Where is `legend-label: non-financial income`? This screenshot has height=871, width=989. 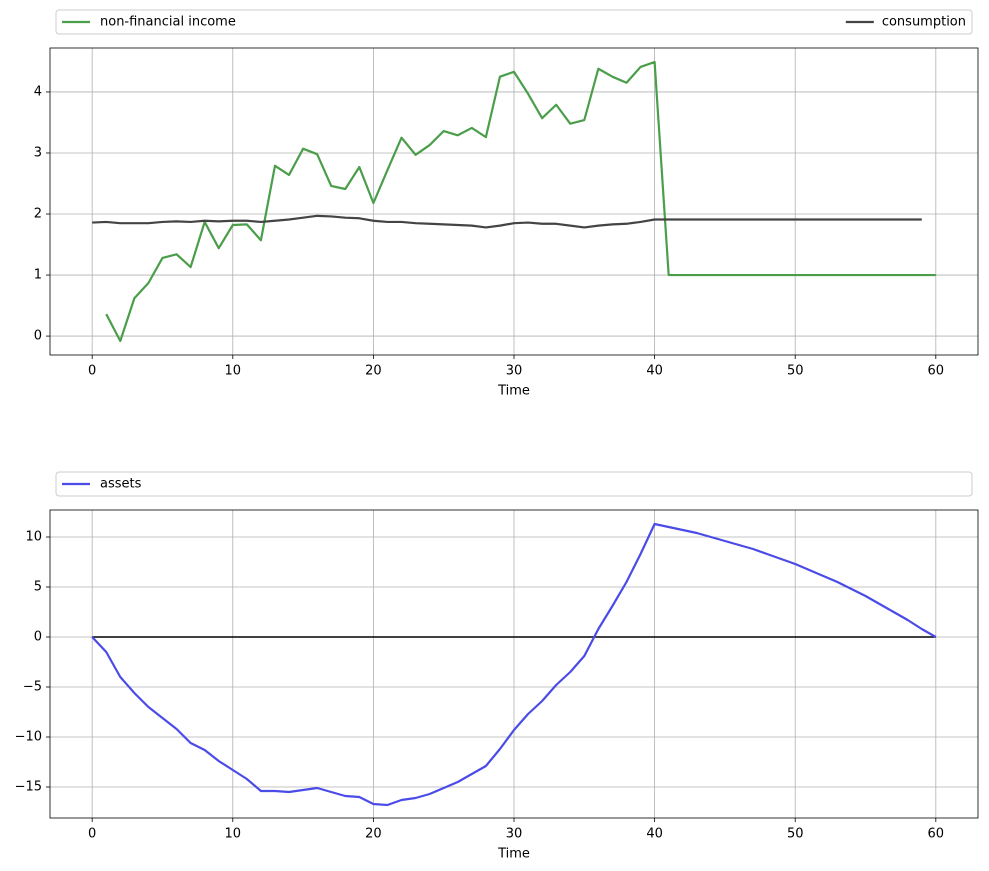 legend-label: non-financial income is located at coordinates (168, 22).